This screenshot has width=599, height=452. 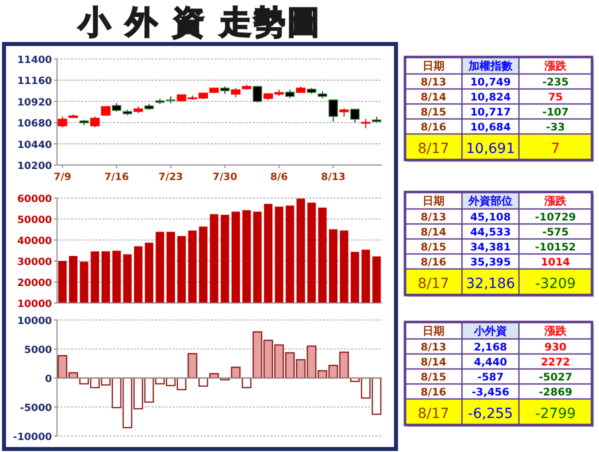 What do you see at coordinates (555, 232) in the screenshot?
I see `text: -575` at bounding box center [555, 232].